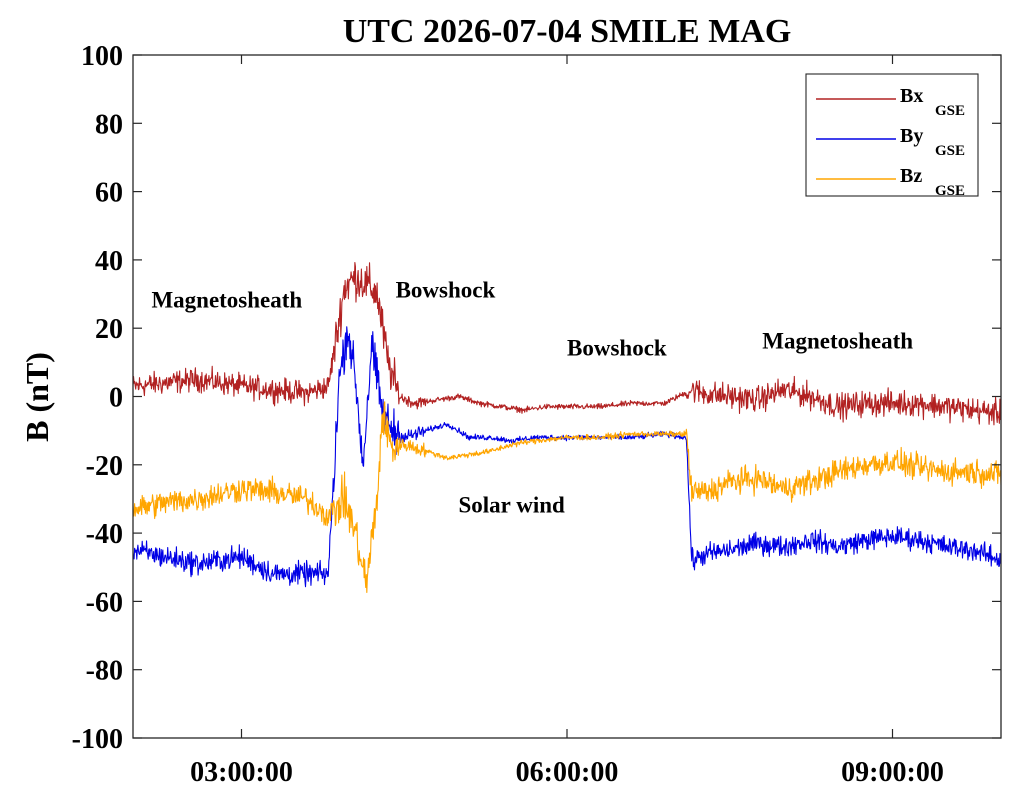  I want to click on annotation-label: Solar wind, so click(512, 505).